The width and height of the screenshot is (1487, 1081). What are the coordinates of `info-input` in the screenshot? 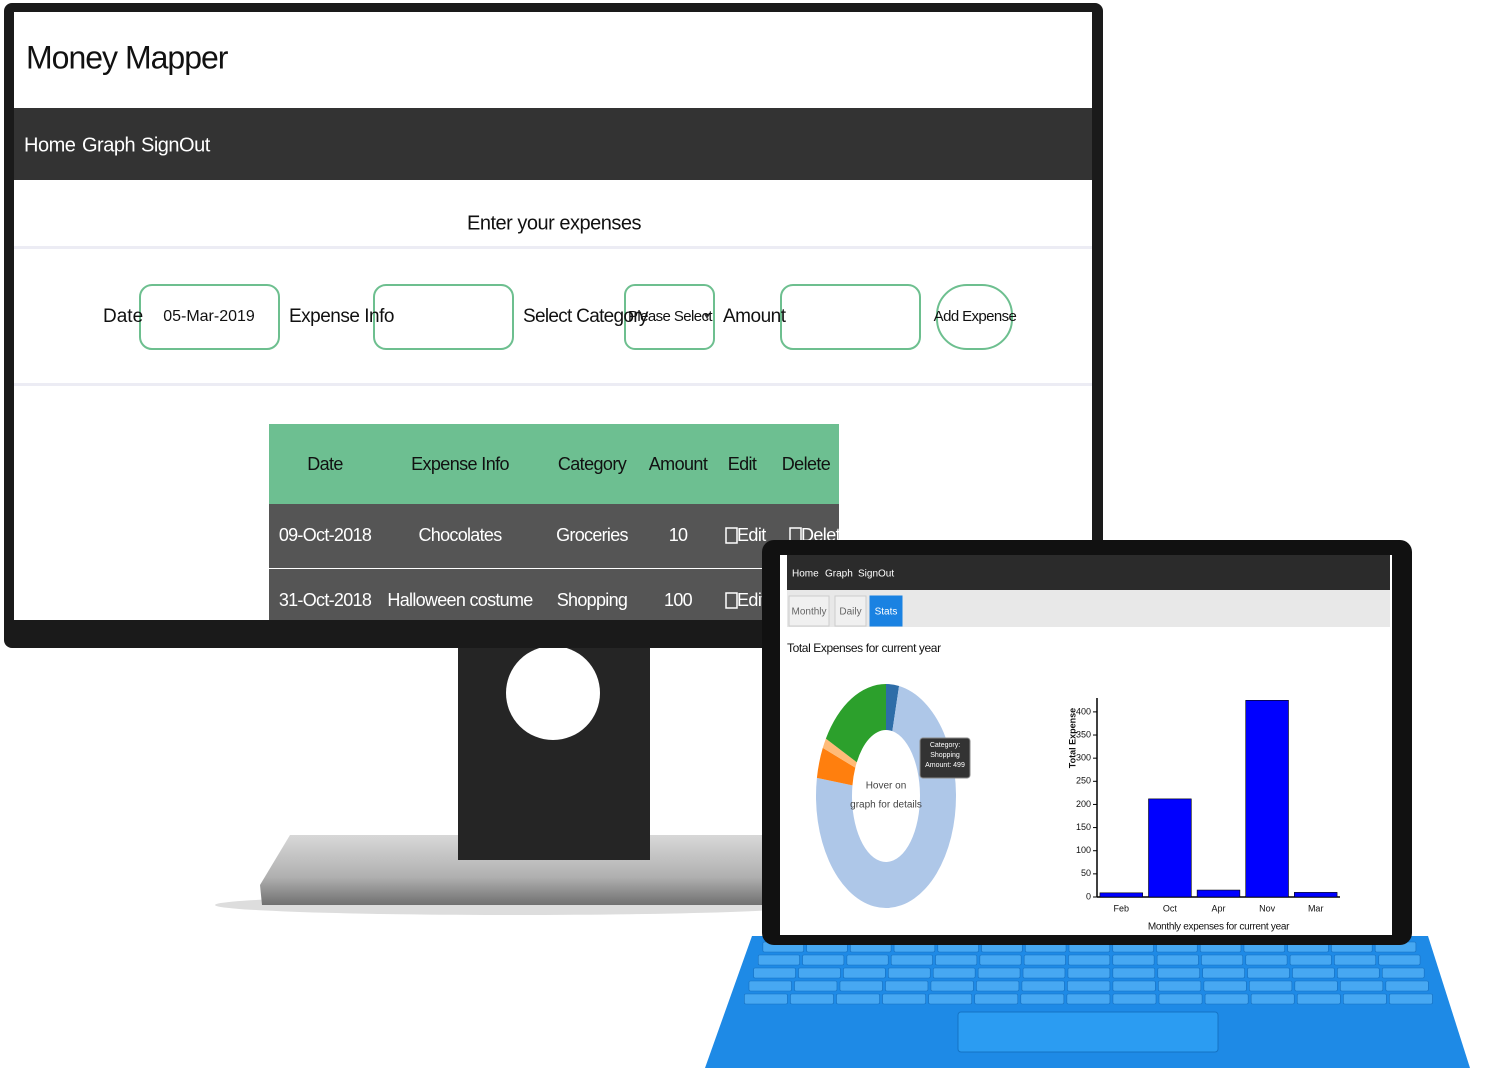 It's located at (443, 317).